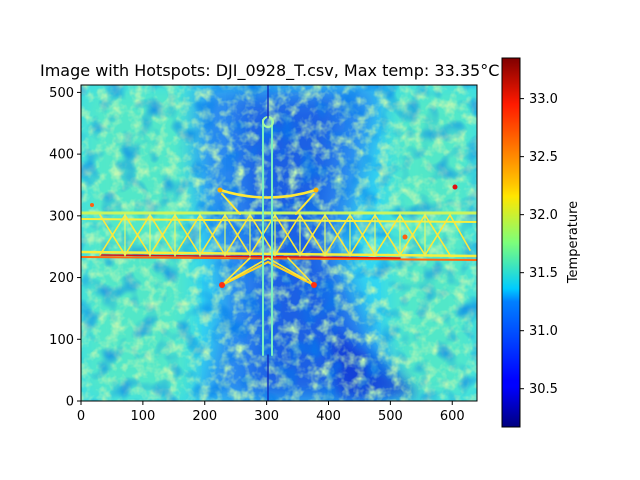  Describe the element at coordinates (539, 244) in the screenshot. I see `colorbar-axis: 30.5 31.0 31.5 32.0 32.5 33.0` at that location.